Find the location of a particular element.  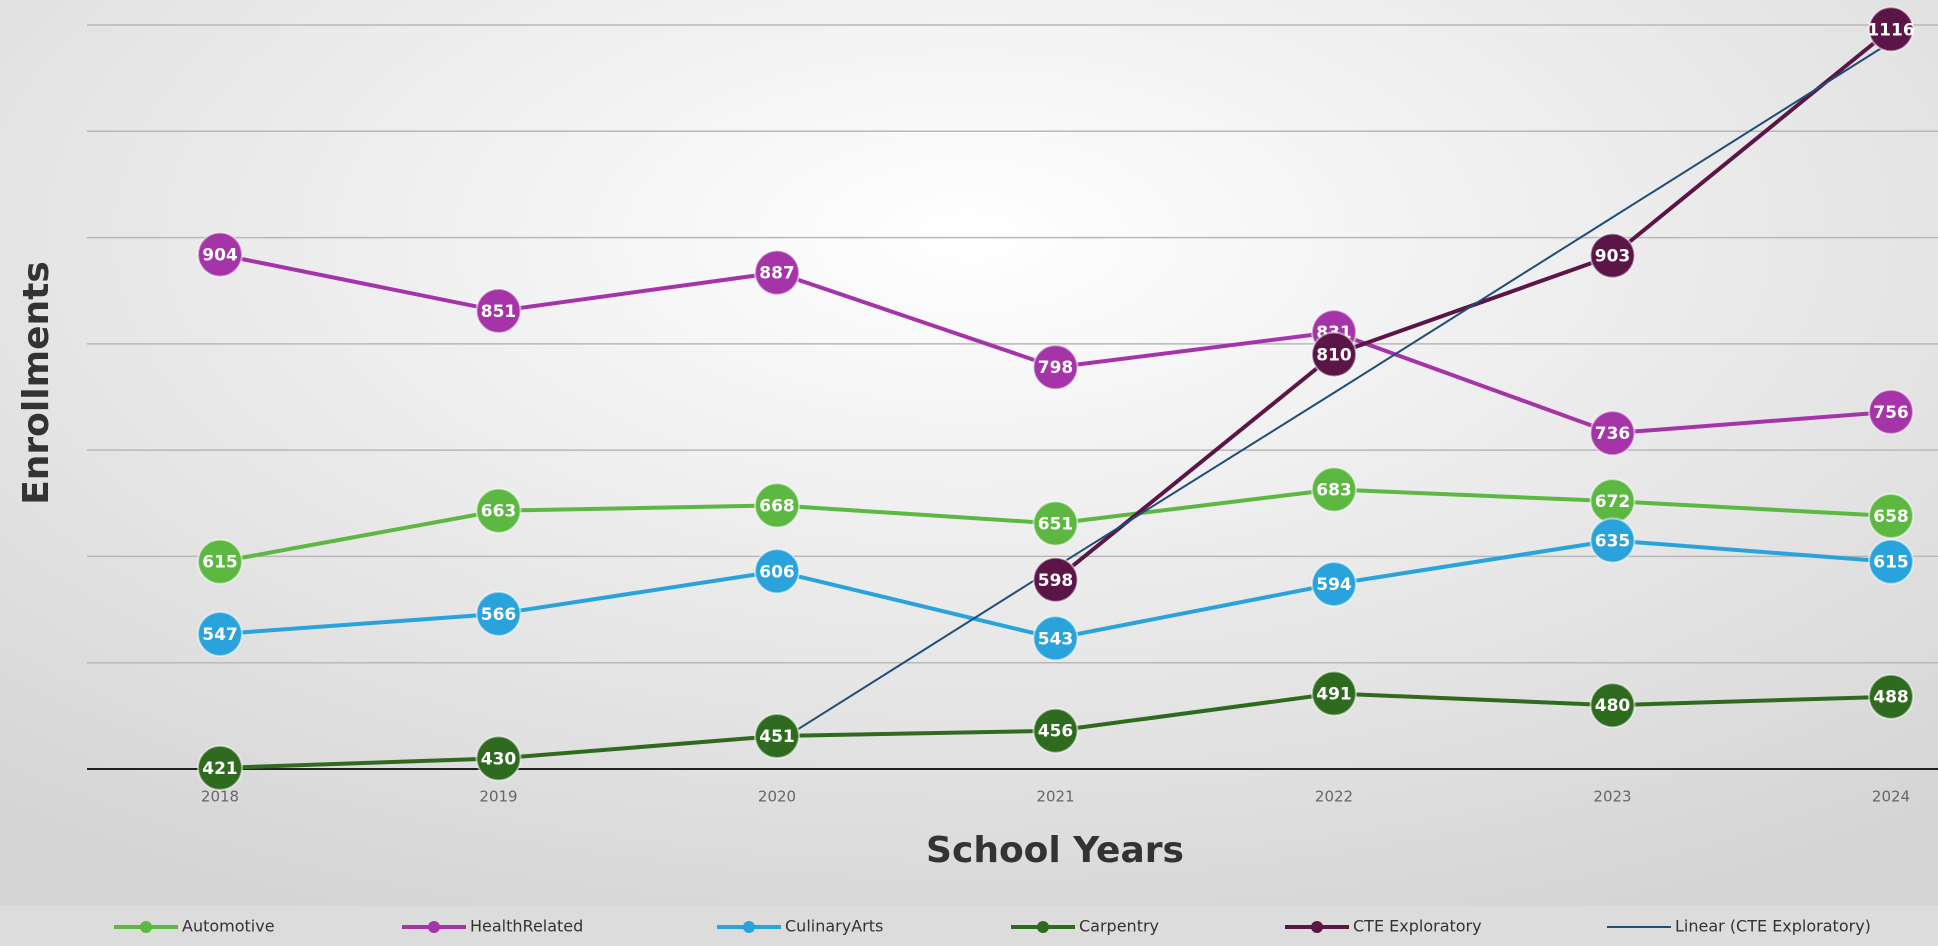

data-label: 606 is located at coordinates (777, 572).